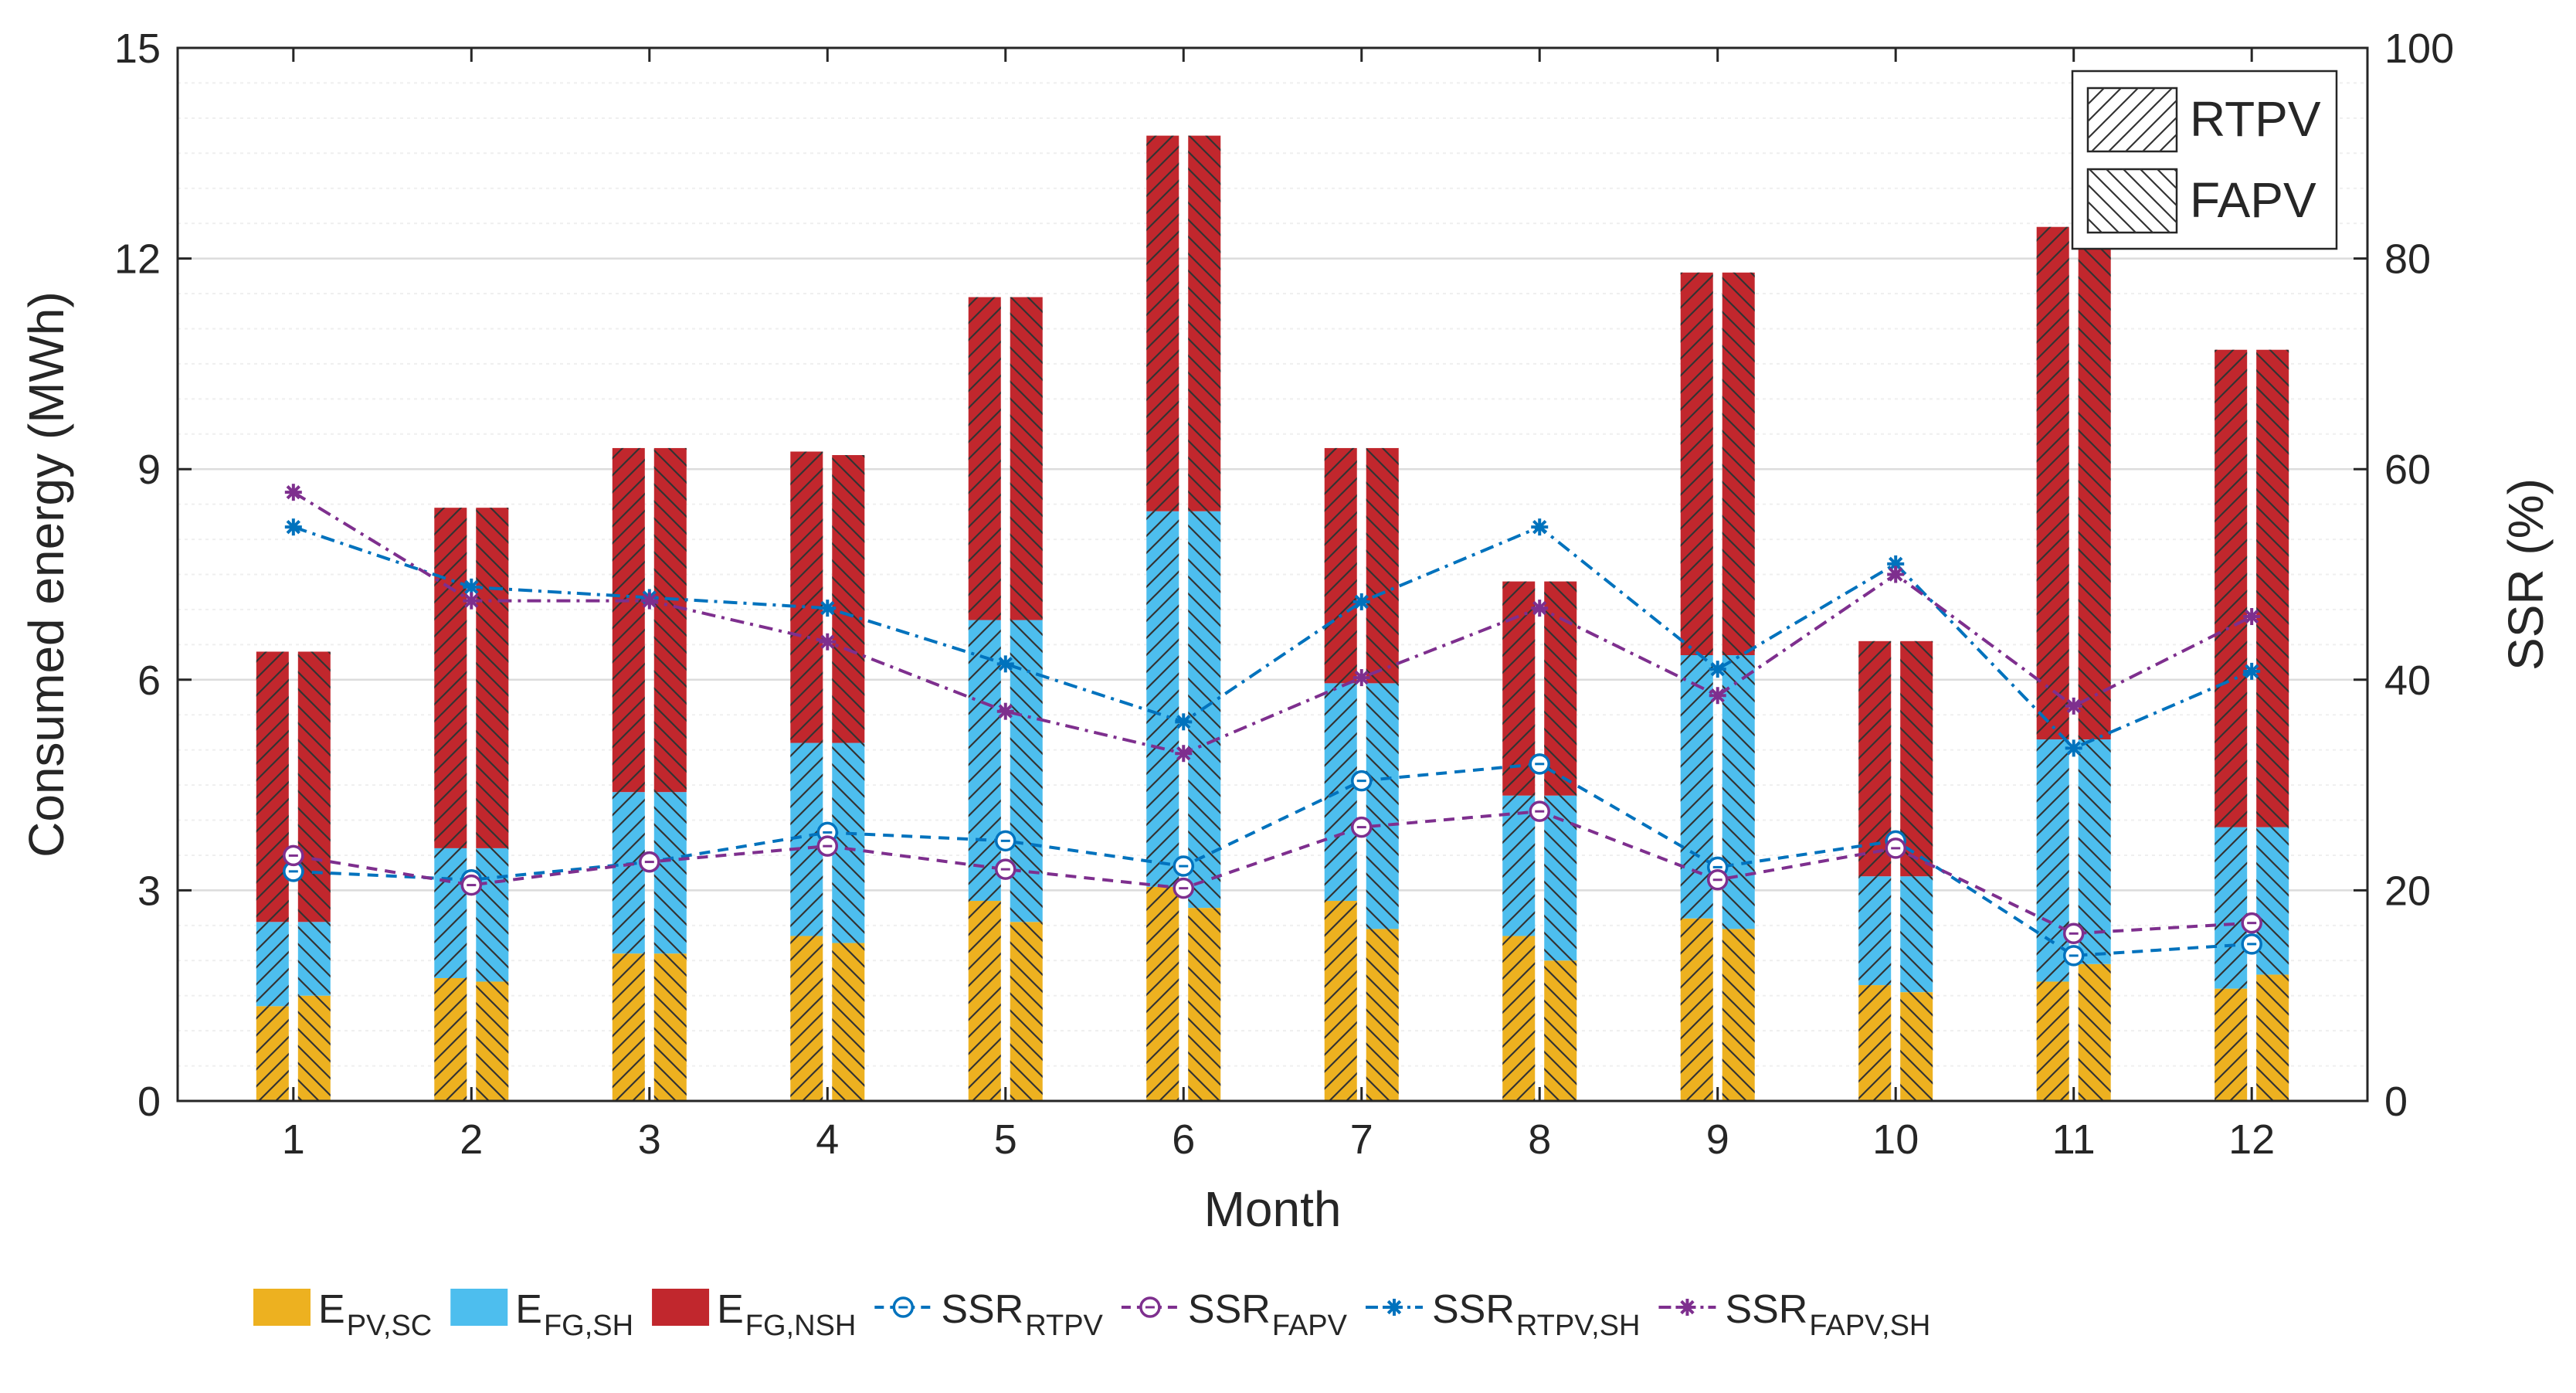  What do you see at coordinates (472, 1139) in the screenshot?
I see `x-tick-label: 2` at bounding box center [472, 1139].